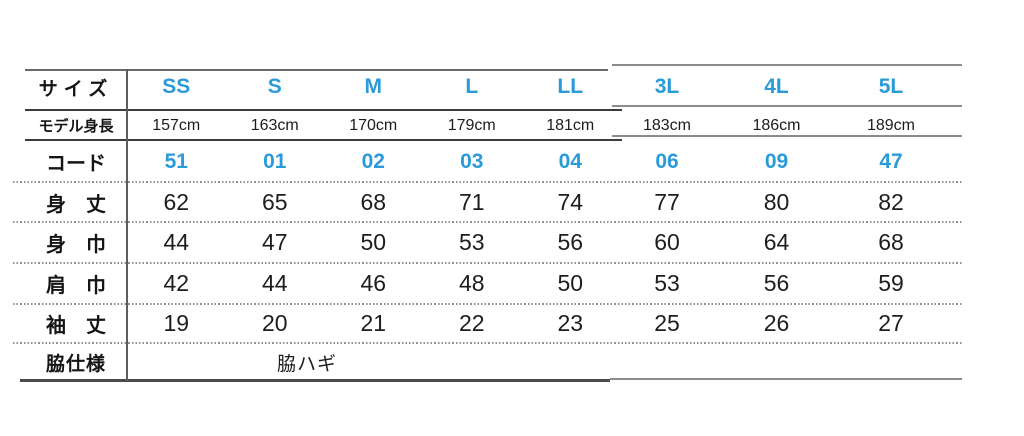 This screenshot has width=1024, height=436. I want to click on size-col-l: L, so click(472, 86).